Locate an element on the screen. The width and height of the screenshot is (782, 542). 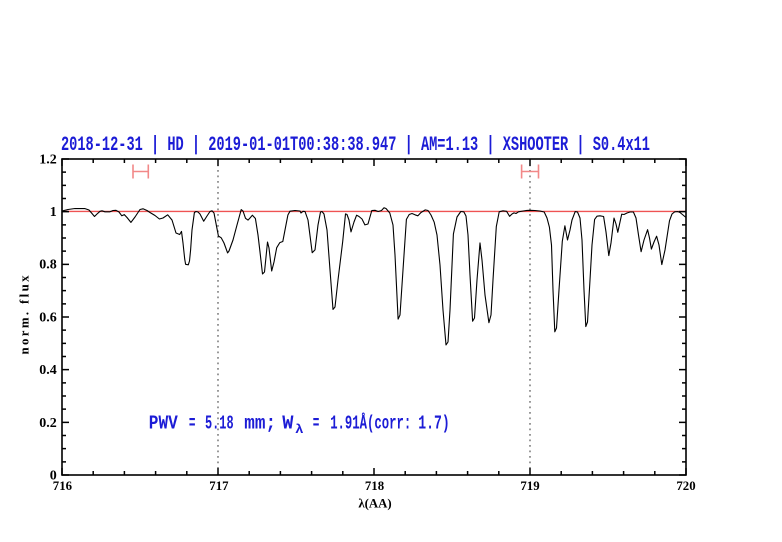
svg-text: 718 is located at coordinates (374, 486).